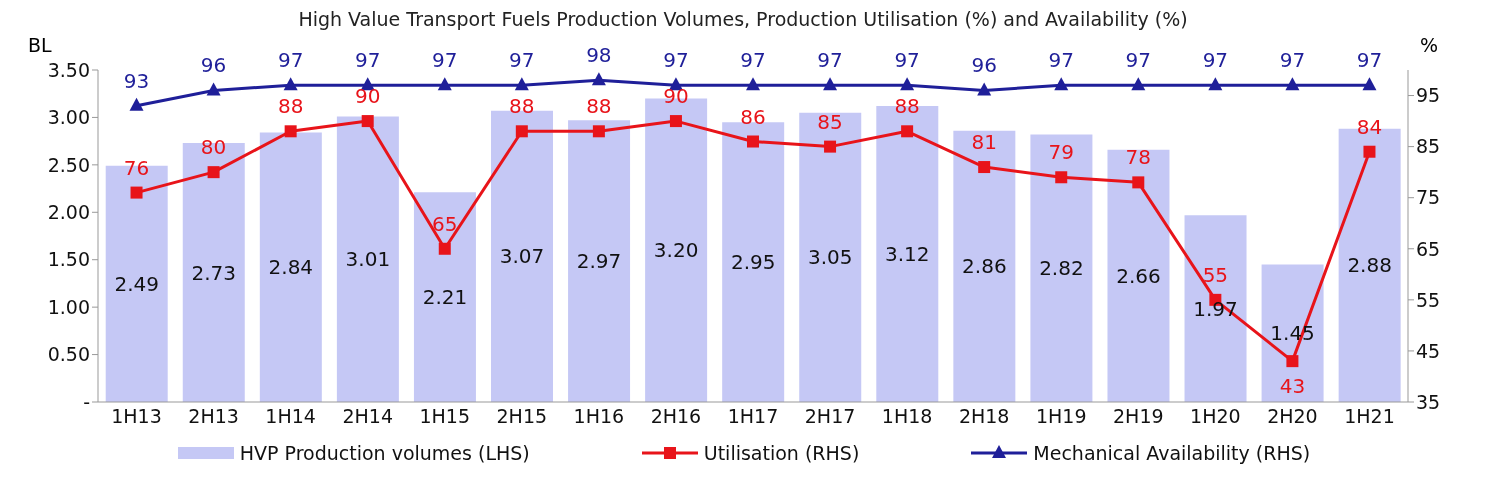 The width and height of the screenshot is (1486, 480). What do you see at coordinates (599, 416) in the screenshot?
I see `x-tick-label: 1H16` at bounding box center [599, 416].